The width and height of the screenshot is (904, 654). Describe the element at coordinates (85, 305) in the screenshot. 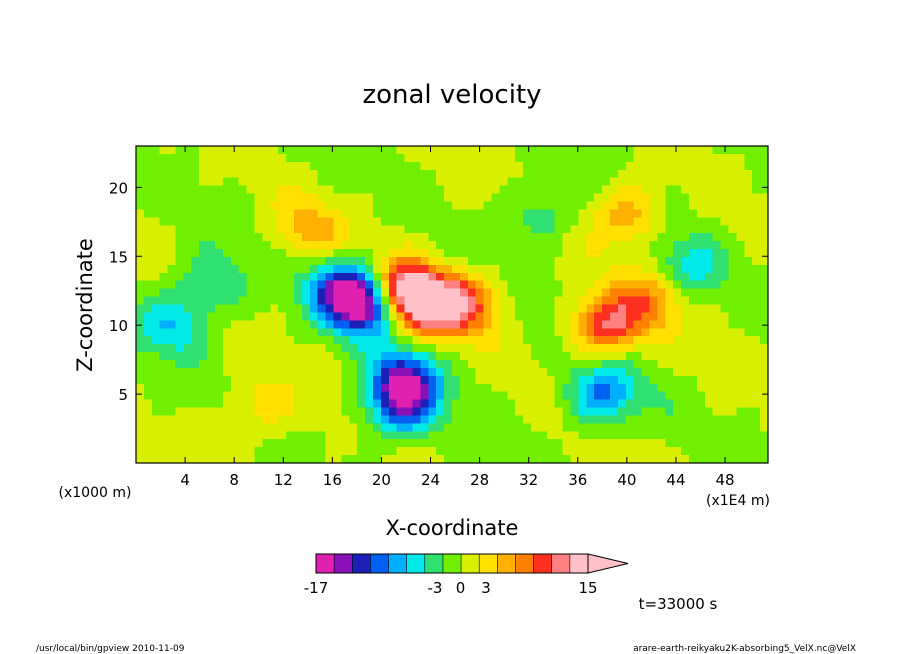

I see `y-axis-label: Z-coordinate` at that location.